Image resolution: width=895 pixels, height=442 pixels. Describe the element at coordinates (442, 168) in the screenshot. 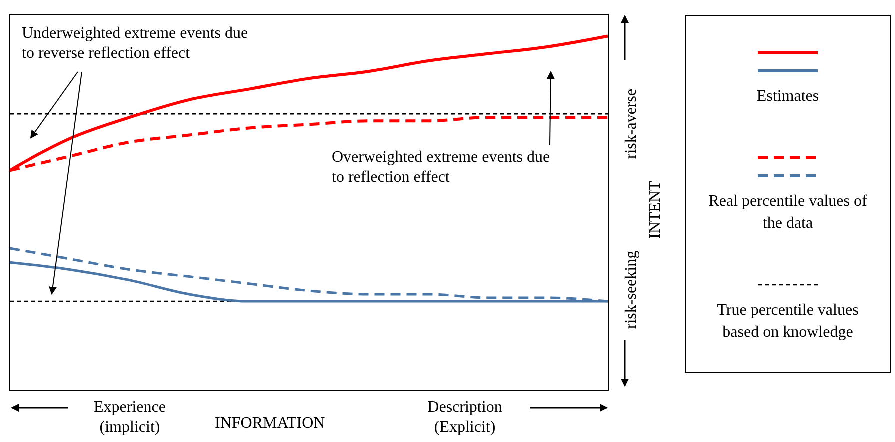

I see `annotation: Overweighted extreme events due to reflection effect` at that location.